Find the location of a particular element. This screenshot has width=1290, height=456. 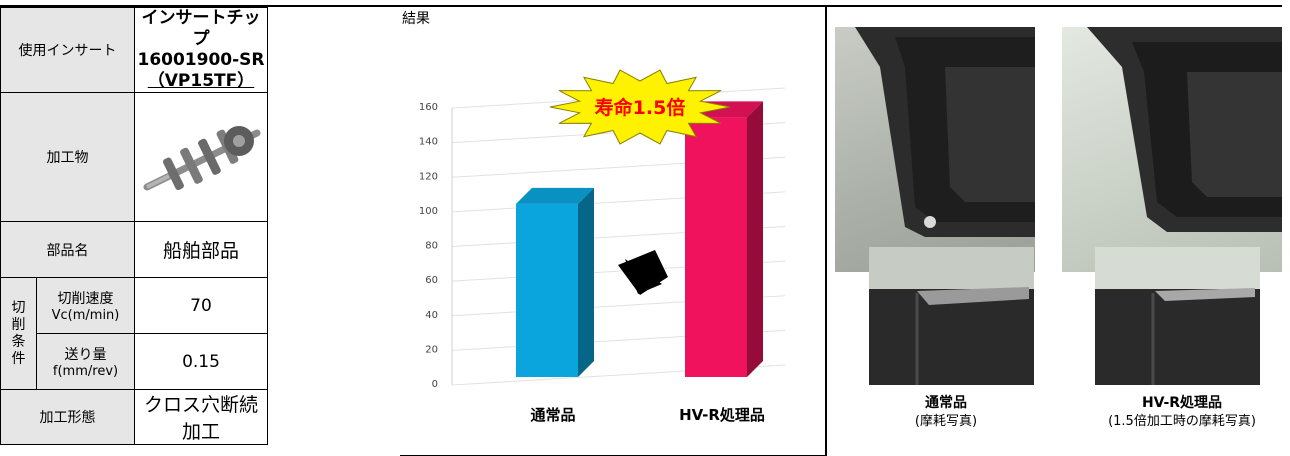

part-value: 船舶部品 is located at coordinates (201, 249).